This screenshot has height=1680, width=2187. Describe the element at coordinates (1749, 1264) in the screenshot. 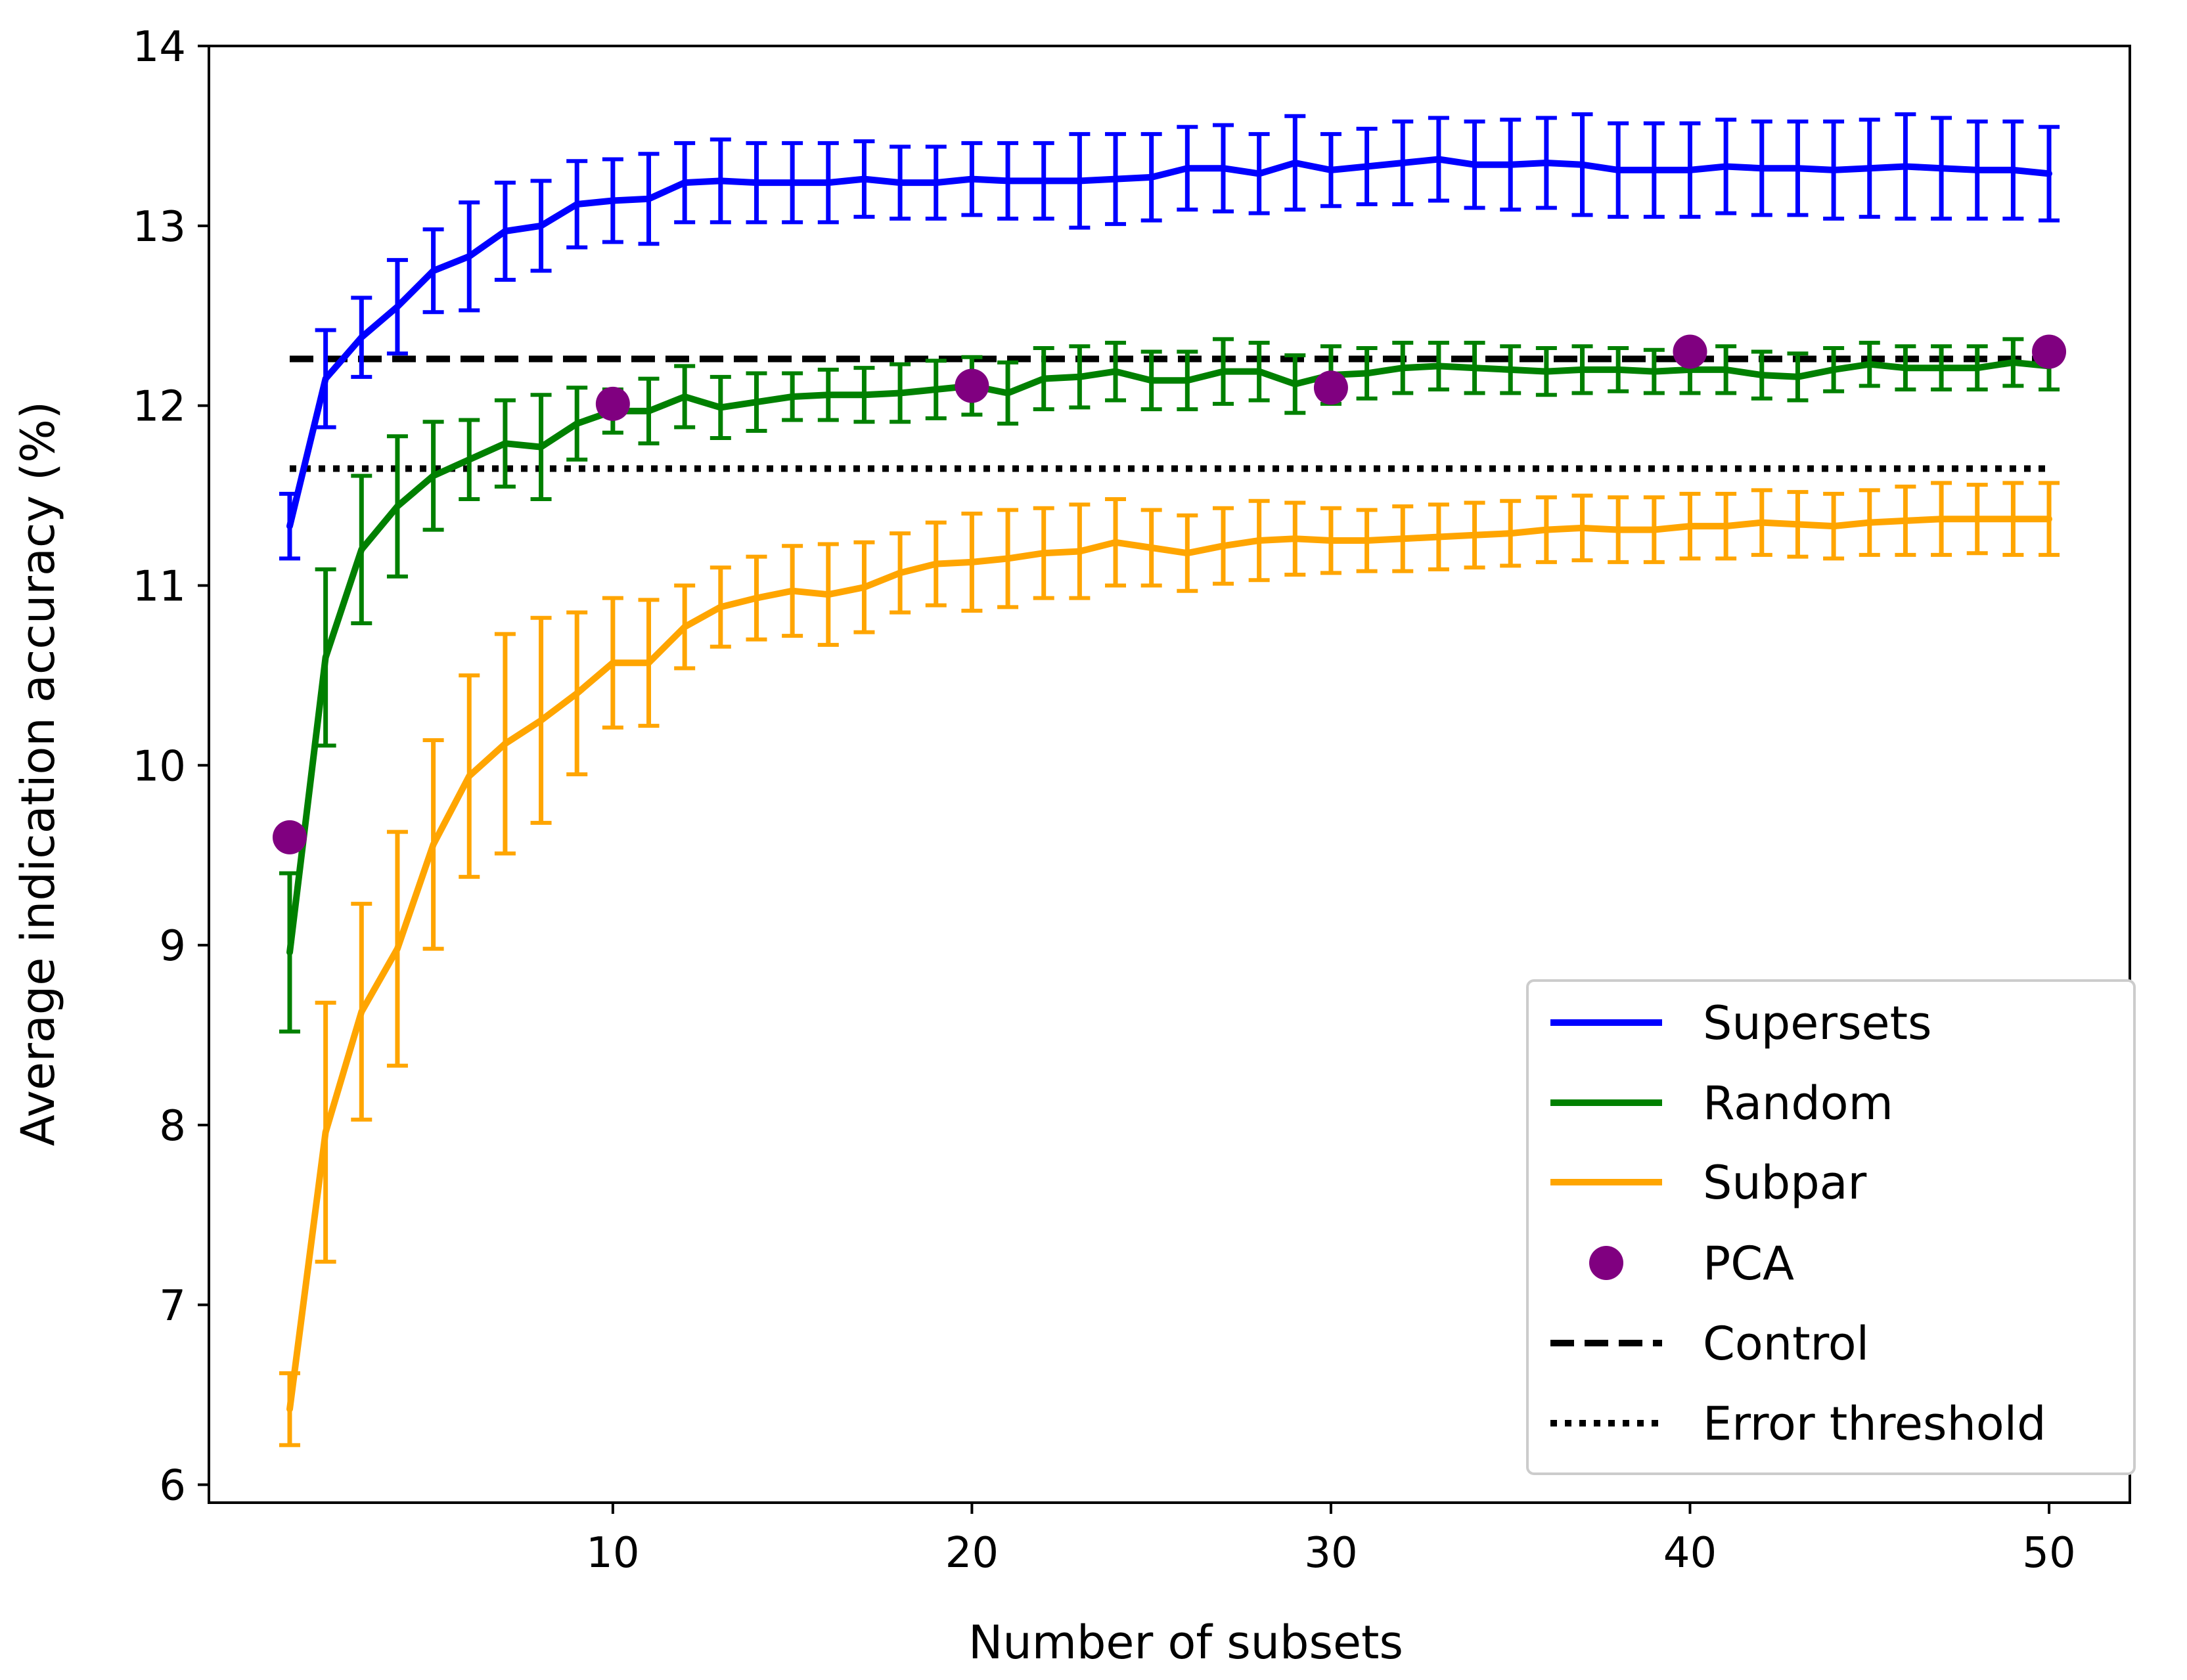

I see `legend-label-pca: PCA` at that location.